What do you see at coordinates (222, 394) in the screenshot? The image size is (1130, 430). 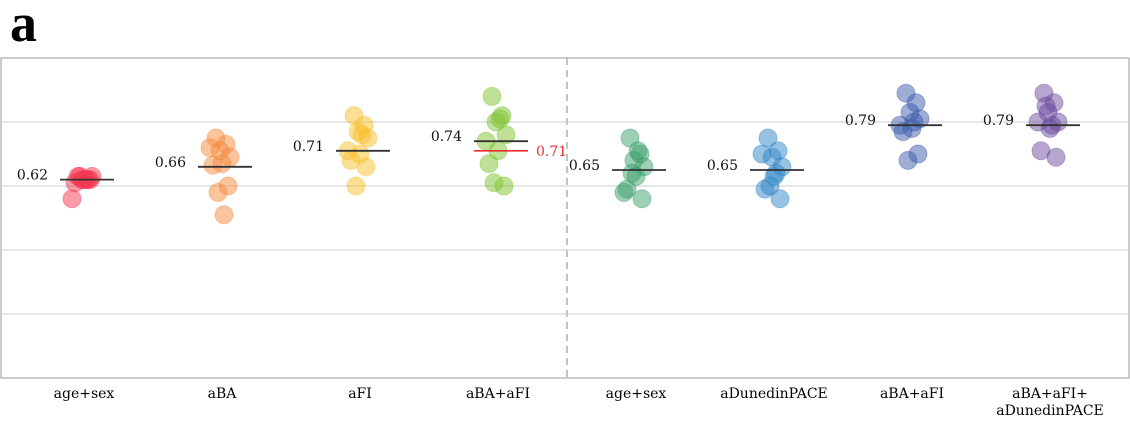 I see `x-tick-label: aBA` at bounding box center [222, 394].